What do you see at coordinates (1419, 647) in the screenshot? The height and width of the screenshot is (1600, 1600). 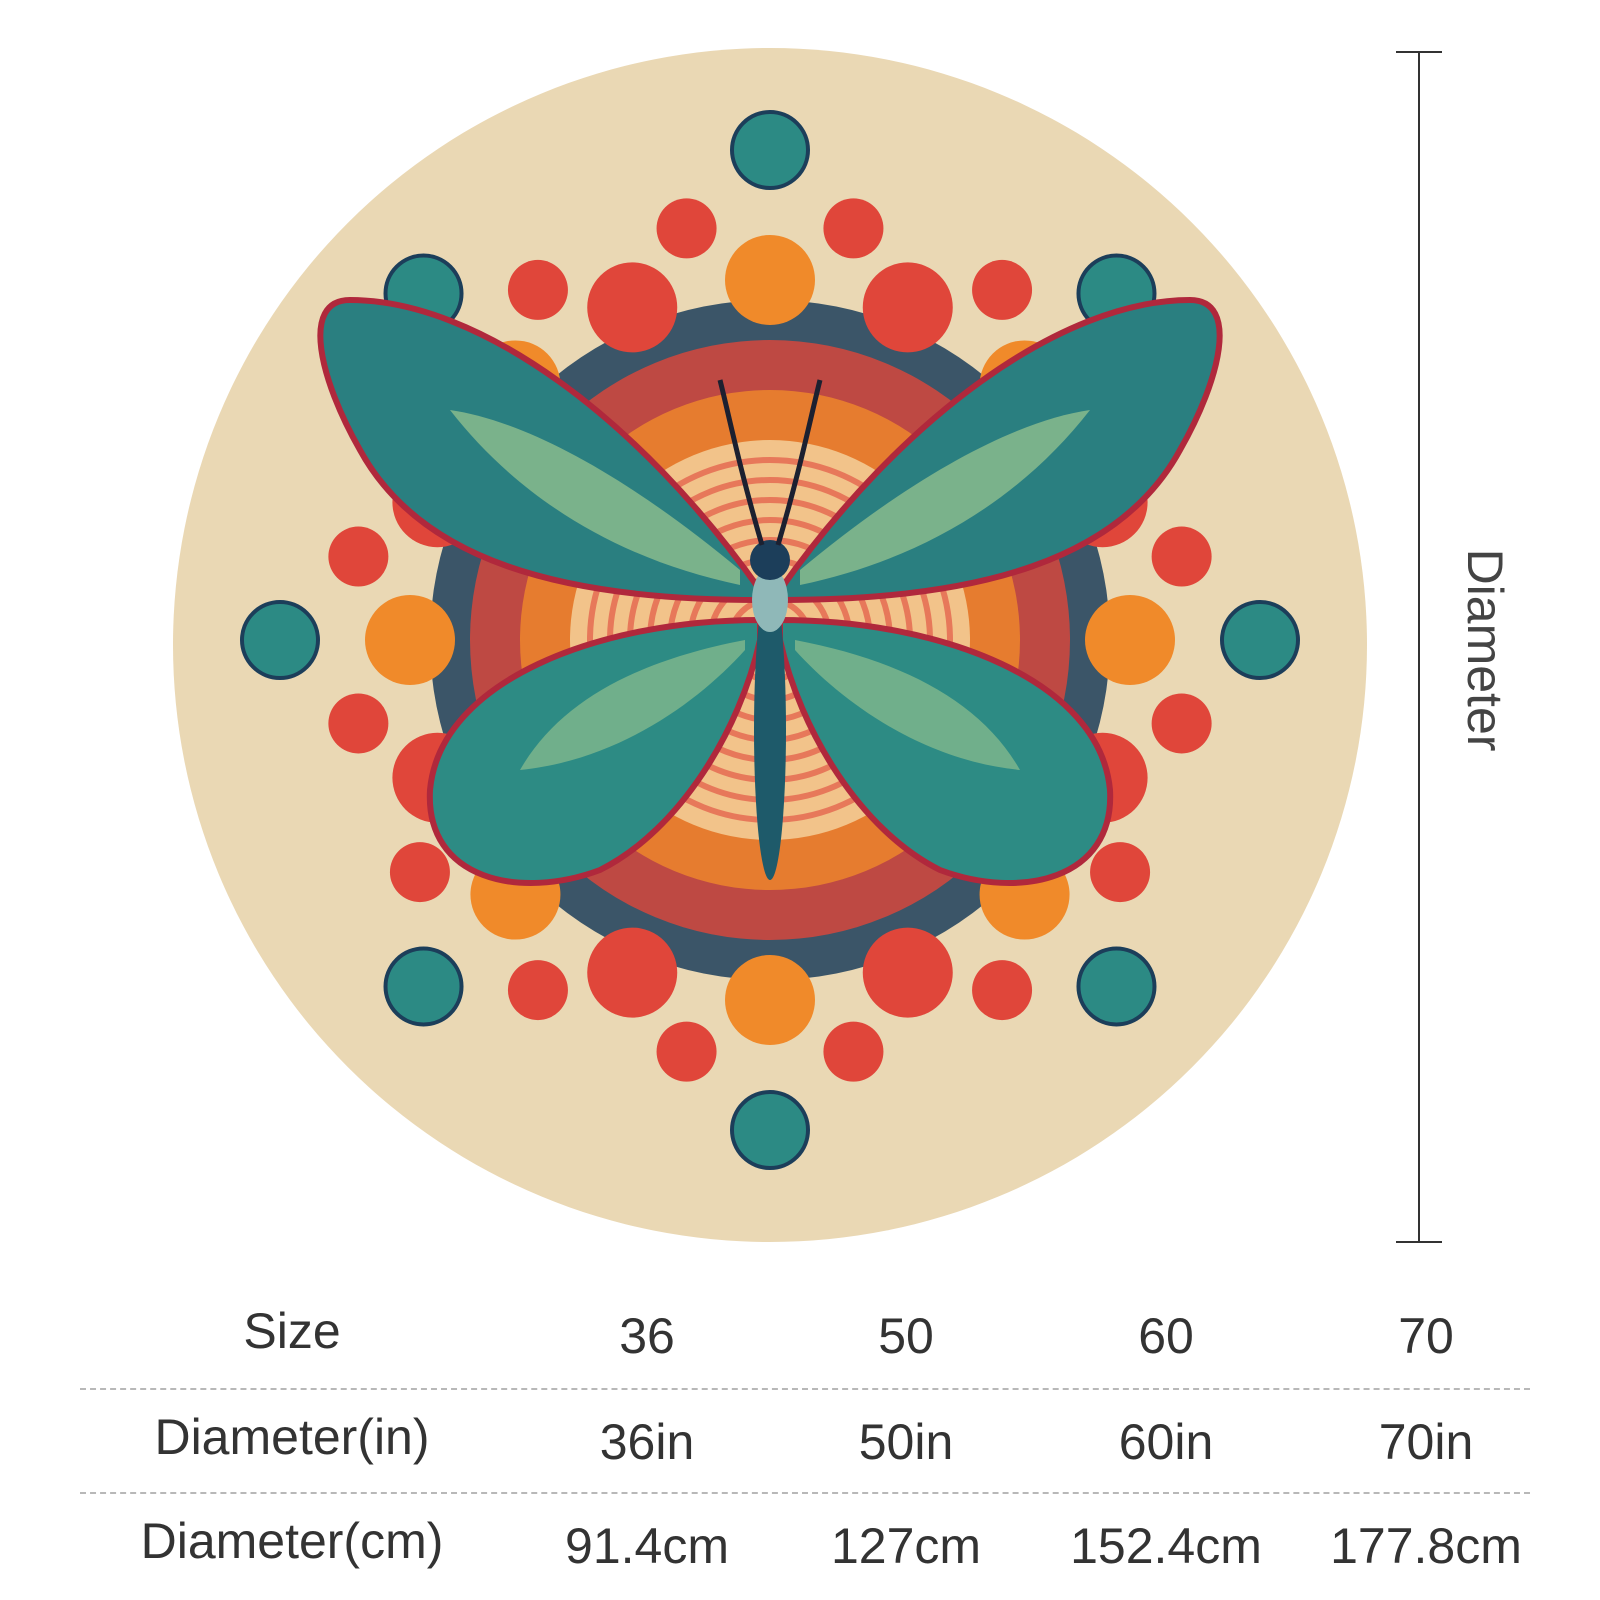 I see `diameter-measure-line` at bounding box center [1419, 647].